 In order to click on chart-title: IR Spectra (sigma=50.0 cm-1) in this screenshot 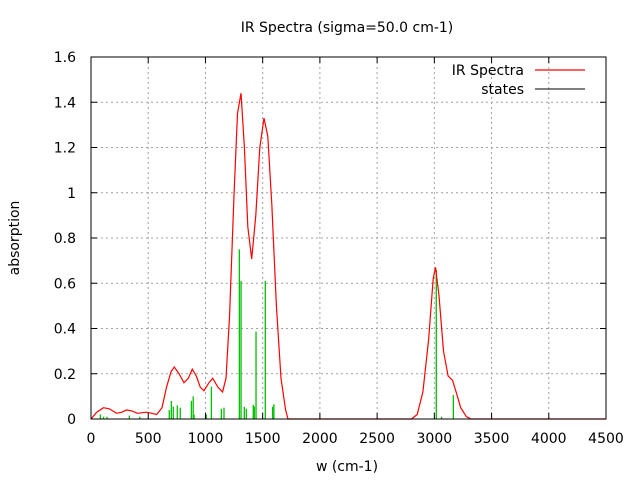, I will do `click(347, 28)`.